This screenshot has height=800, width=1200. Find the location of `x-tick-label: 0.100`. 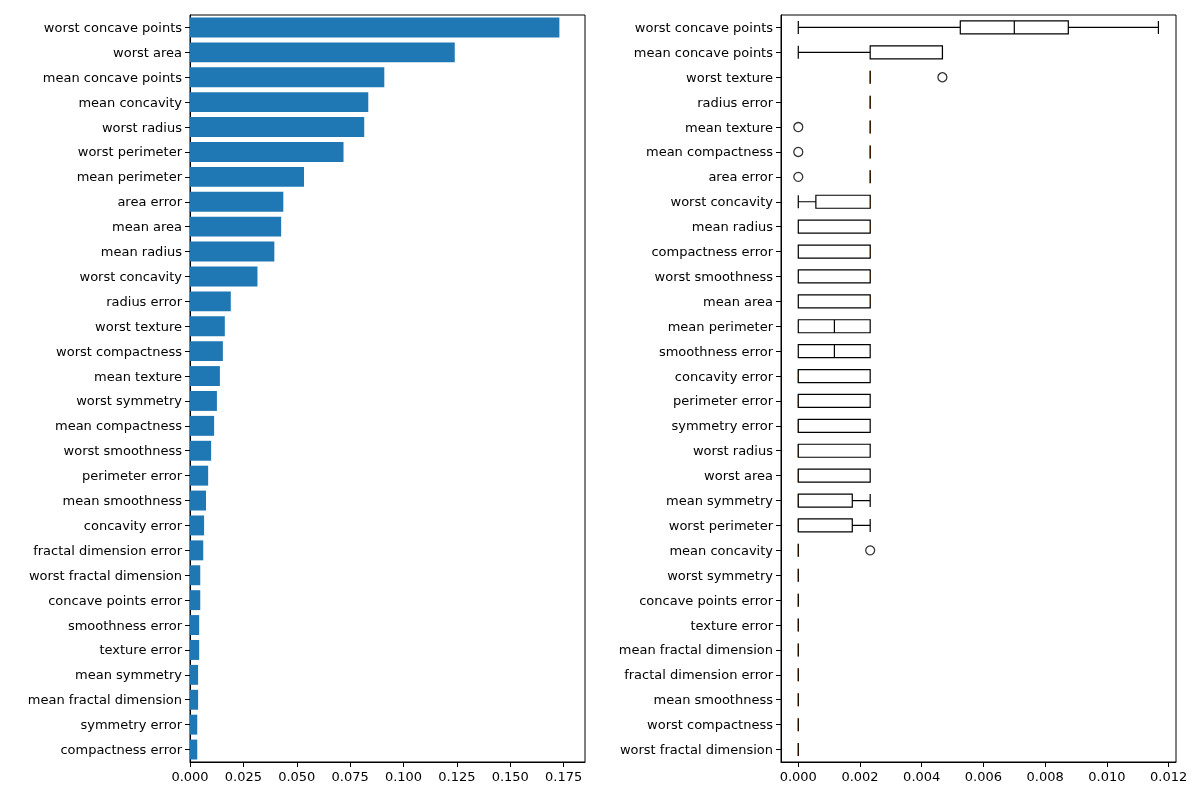

x-tick-label: 0.100 is located at coordinates (403, 776).